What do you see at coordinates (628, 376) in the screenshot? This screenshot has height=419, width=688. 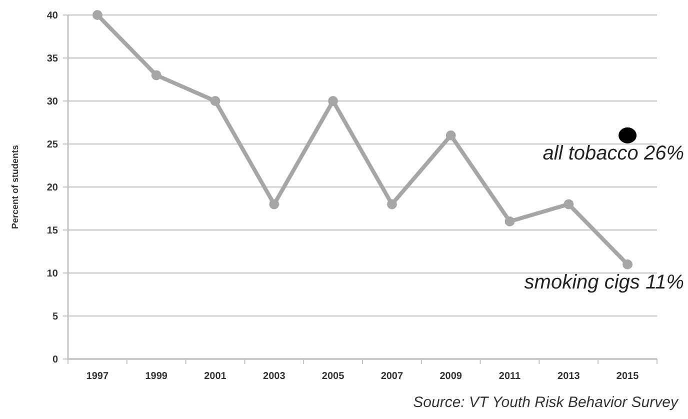 I see `x-tick-label: 2015` at bounding box center [628, 376].